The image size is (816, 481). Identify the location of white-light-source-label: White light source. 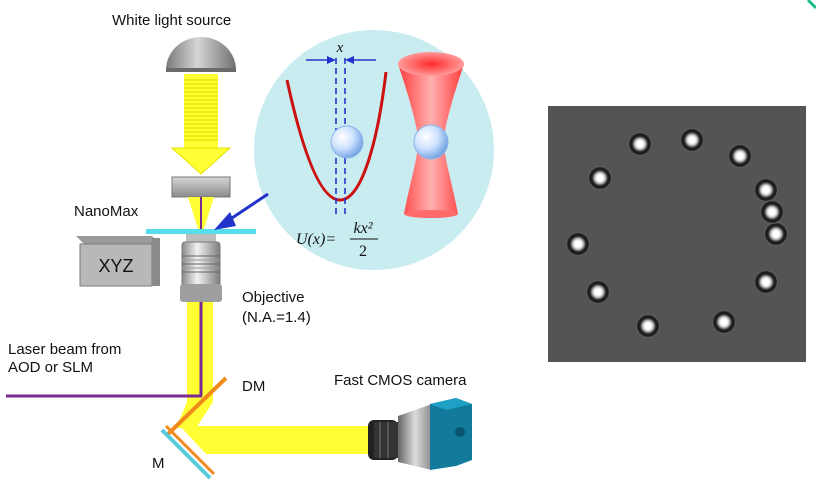
(172, 20).